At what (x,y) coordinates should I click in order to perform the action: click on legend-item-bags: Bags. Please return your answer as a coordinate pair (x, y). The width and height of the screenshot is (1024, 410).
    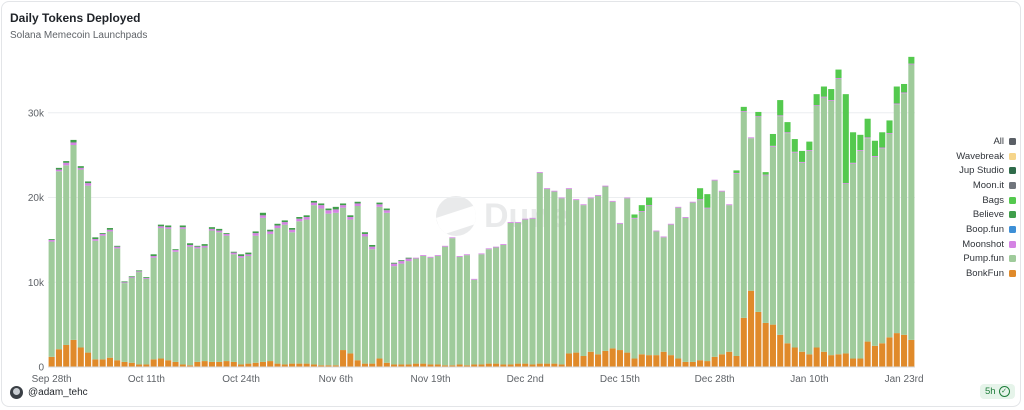
    Looking at the image, I should click on (973, 200).